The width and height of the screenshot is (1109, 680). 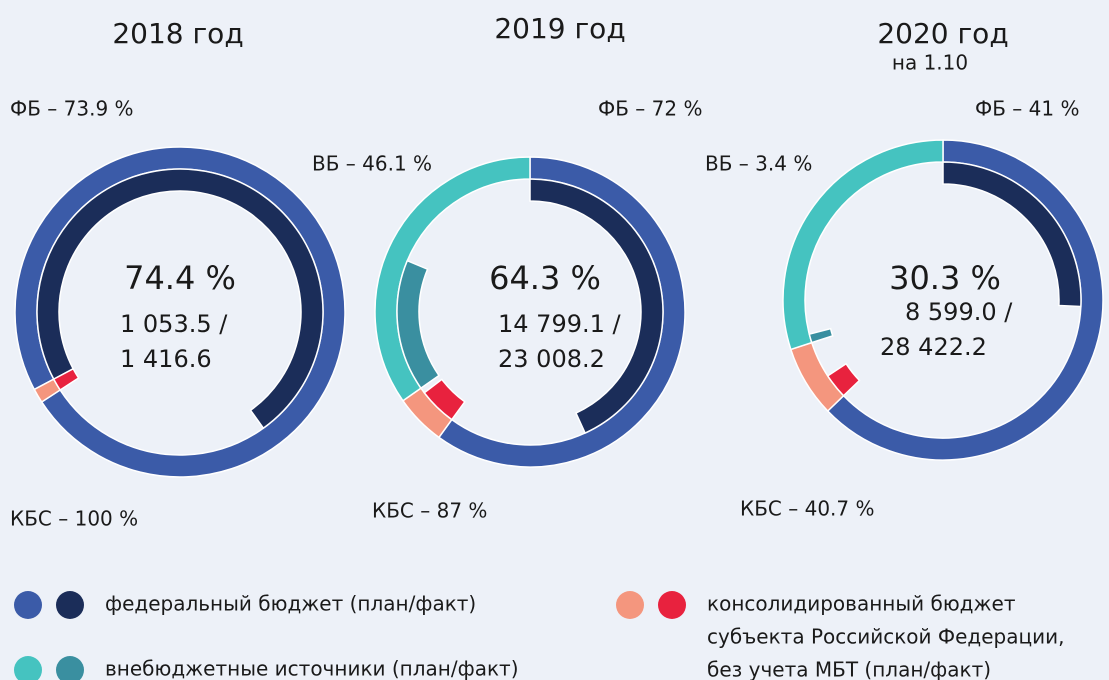 What do you see at coordinates (758, 164) in the screenshot?
I see `source-label: ВБ – 3.4 %` at bounding box center [758, 164].